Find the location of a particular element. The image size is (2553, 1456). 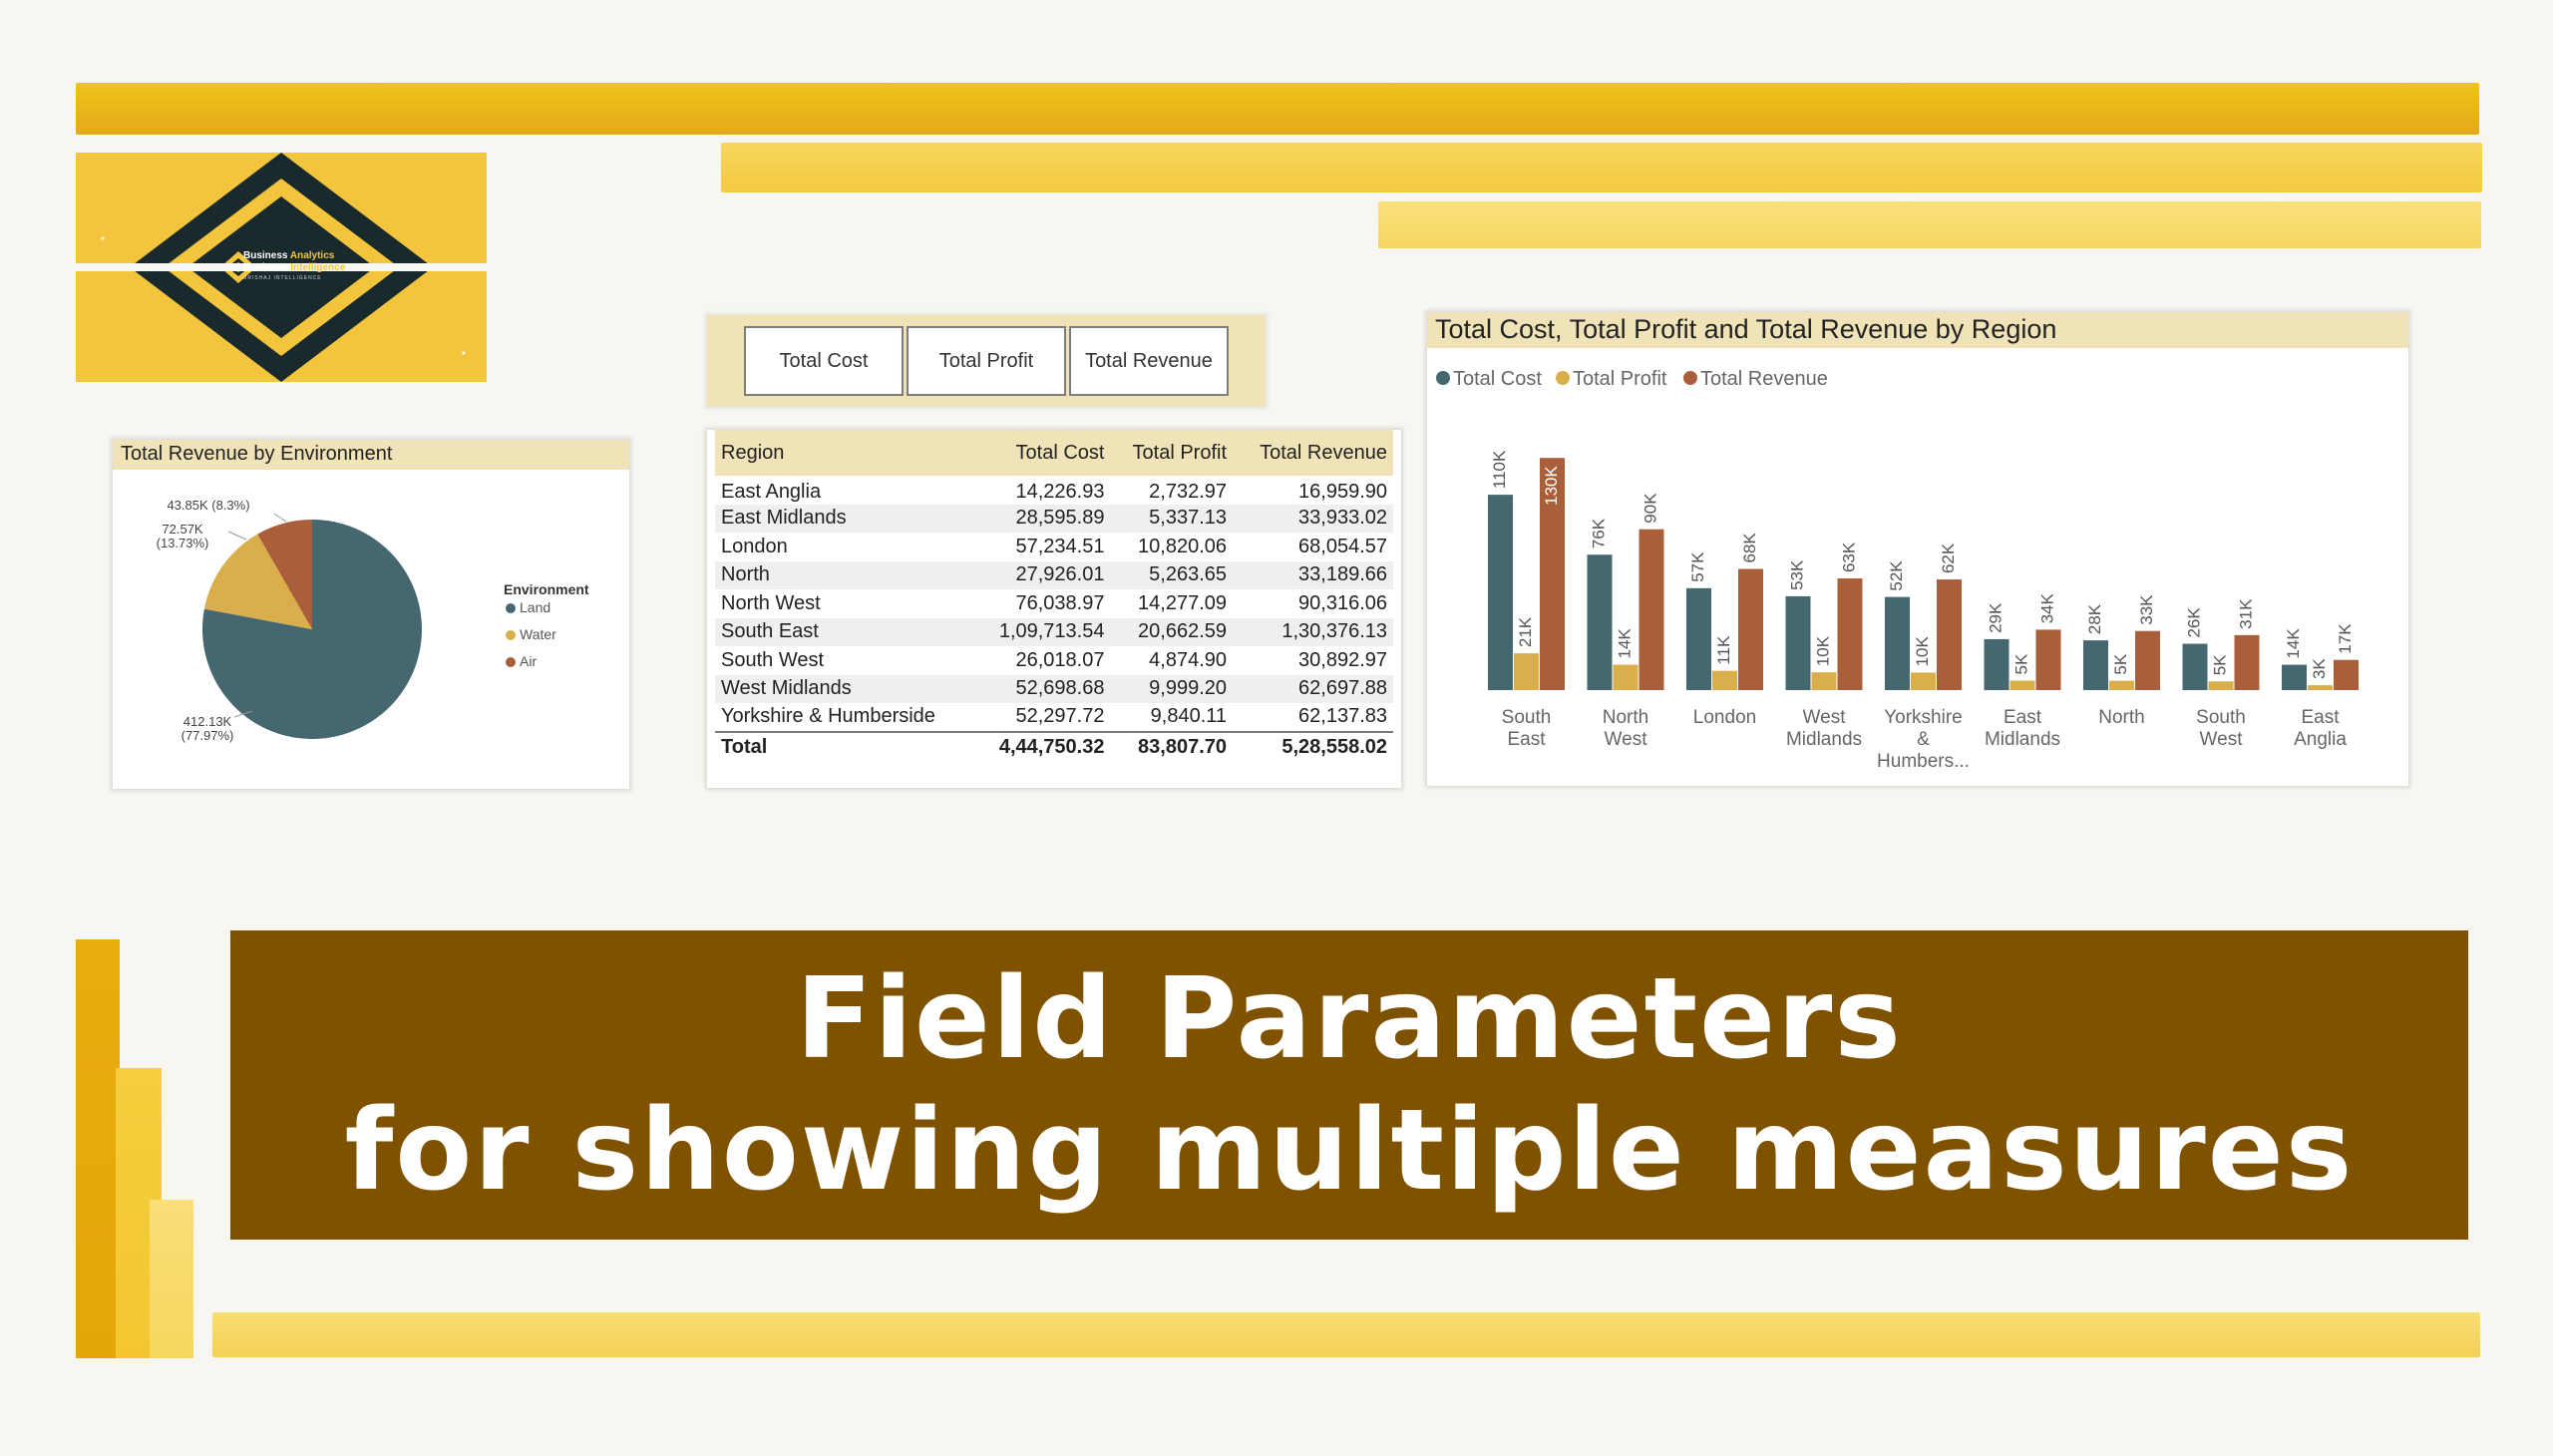

slicer-button-total-profit: Total Profit is located at coordinates (987, 361).